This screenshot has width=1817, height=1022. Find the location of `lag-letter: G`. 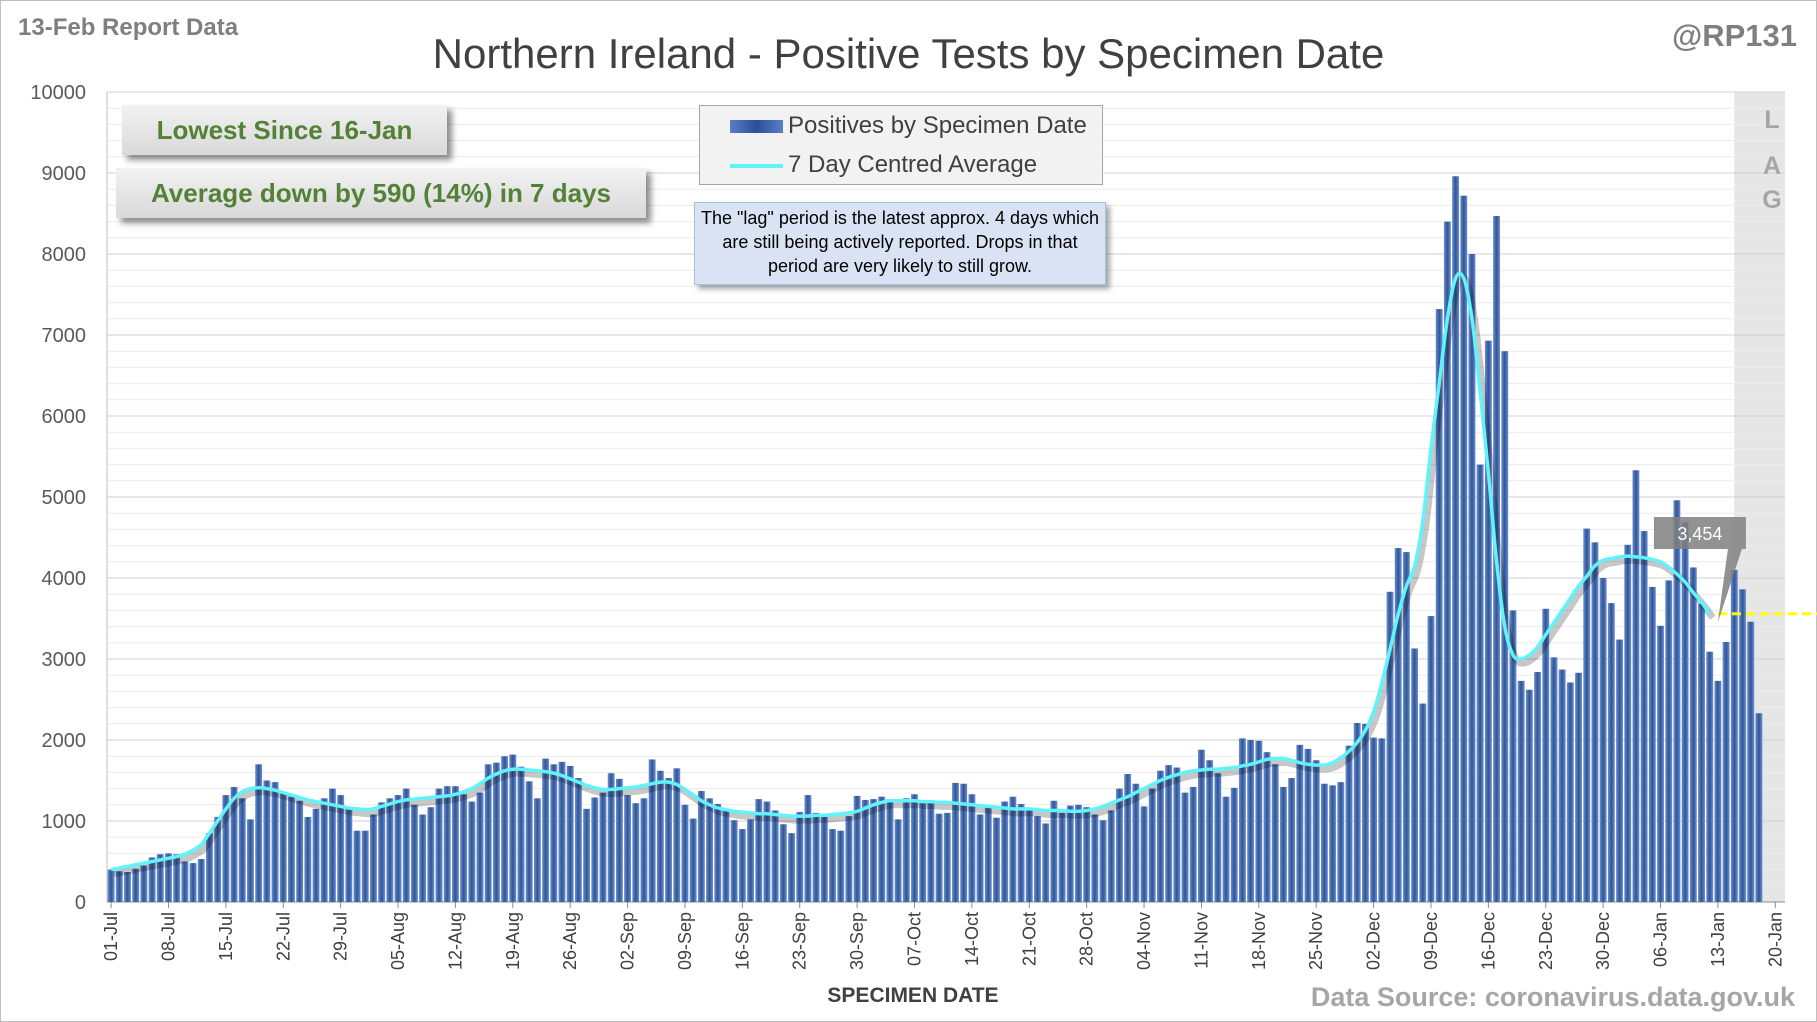

lag-letter: G is located at coordinates (1772, 200).